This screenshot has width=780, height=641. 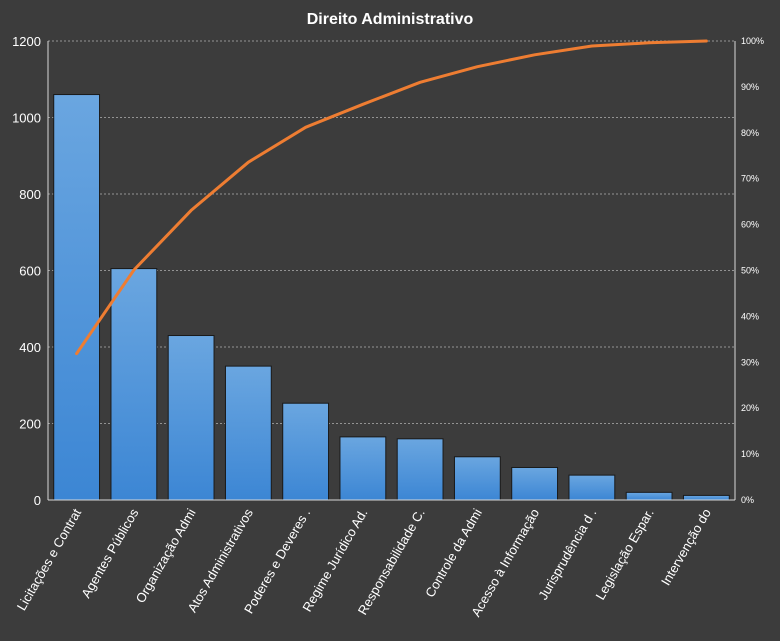 What do you see at coordinates (37, 500) in the screenshot?
I see `left-tick-label: 0` at bounding box center [37, 500].